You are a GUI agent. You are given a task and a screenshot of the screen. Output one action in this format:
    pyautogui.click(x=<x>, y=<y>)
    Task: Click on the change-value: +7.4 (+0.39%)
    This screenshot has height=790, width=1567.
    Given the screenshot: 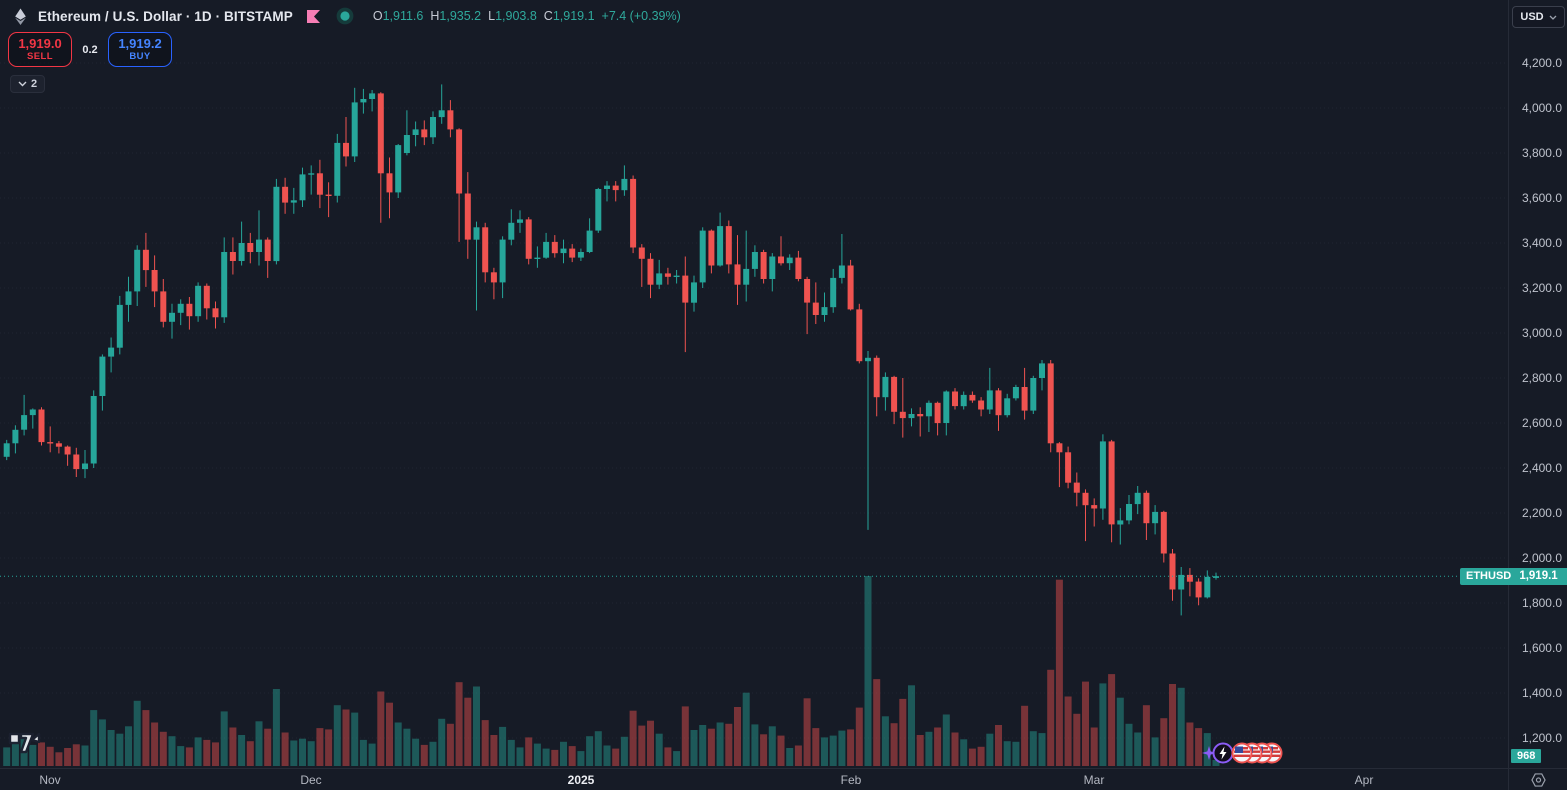 What is the action you would take?
    pyautogui.click(x=641, y=16)
    